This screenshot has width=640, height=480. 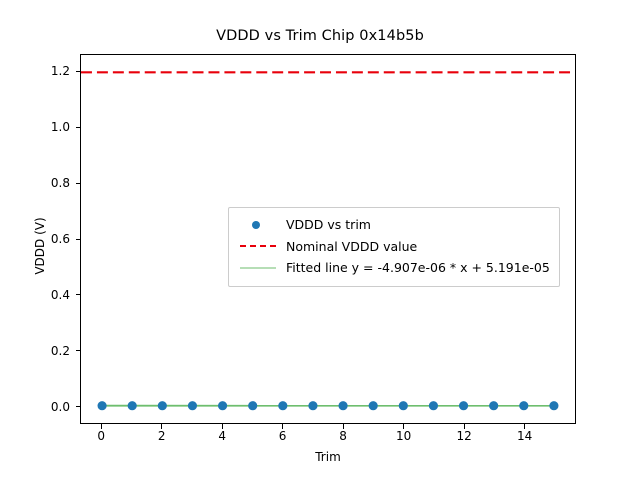 I want to click on legend-dashed-line-icon, so click(x=258, y=246).